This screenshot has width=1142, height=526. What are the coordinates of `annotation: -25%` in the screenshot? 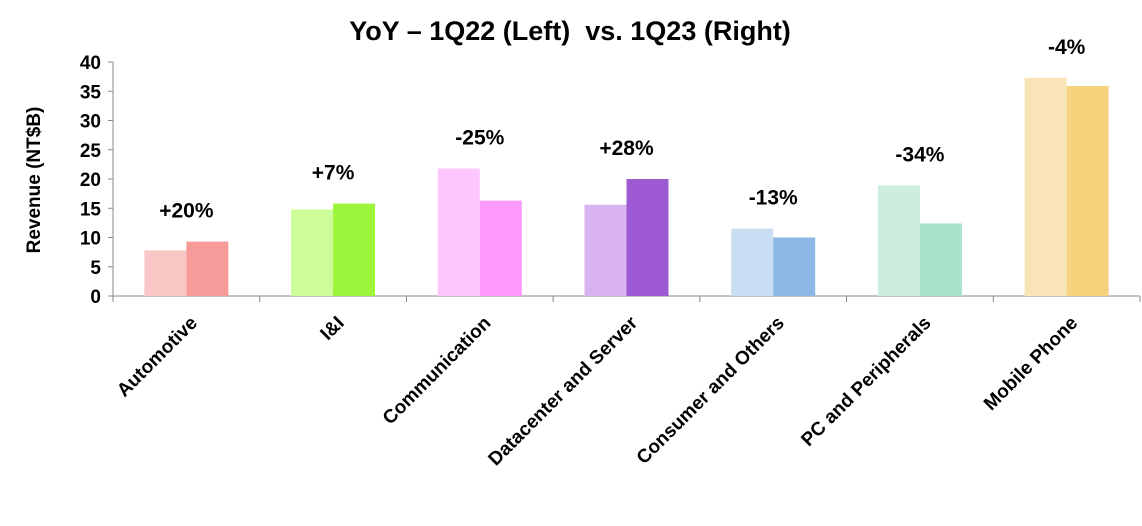 It's located at (479, 137).